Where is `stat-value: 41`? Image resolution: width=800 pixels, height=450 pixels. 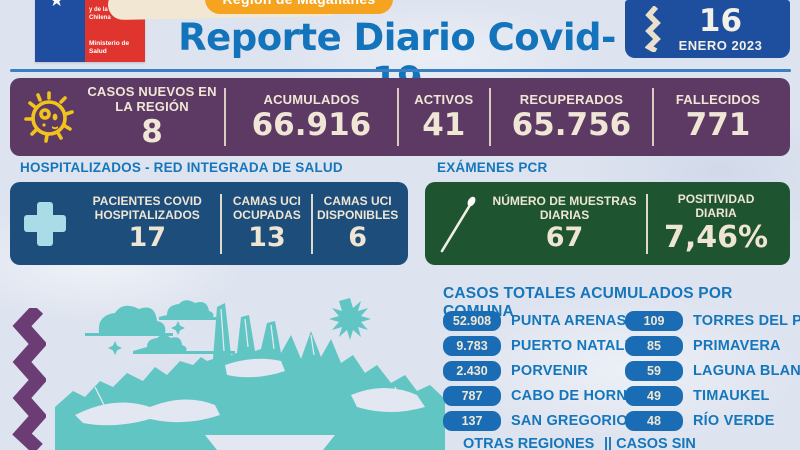
stat-value: 41 is located at coordinates (444, 124).